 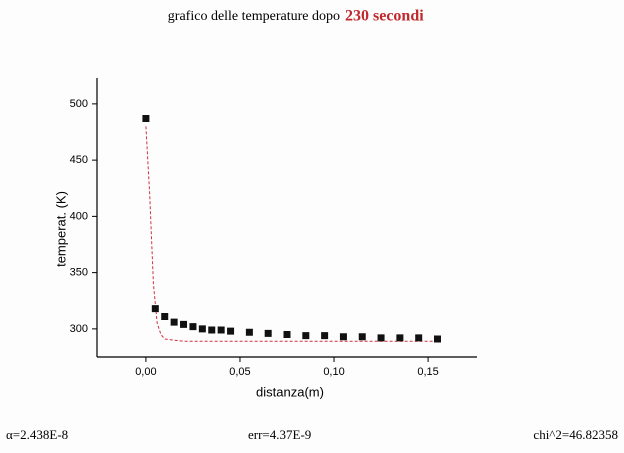 What do you see at coordinates (60, 229) in the screenshot?
I see `y-axis-label: temperat. (K)` at bounding box center [60, 229].